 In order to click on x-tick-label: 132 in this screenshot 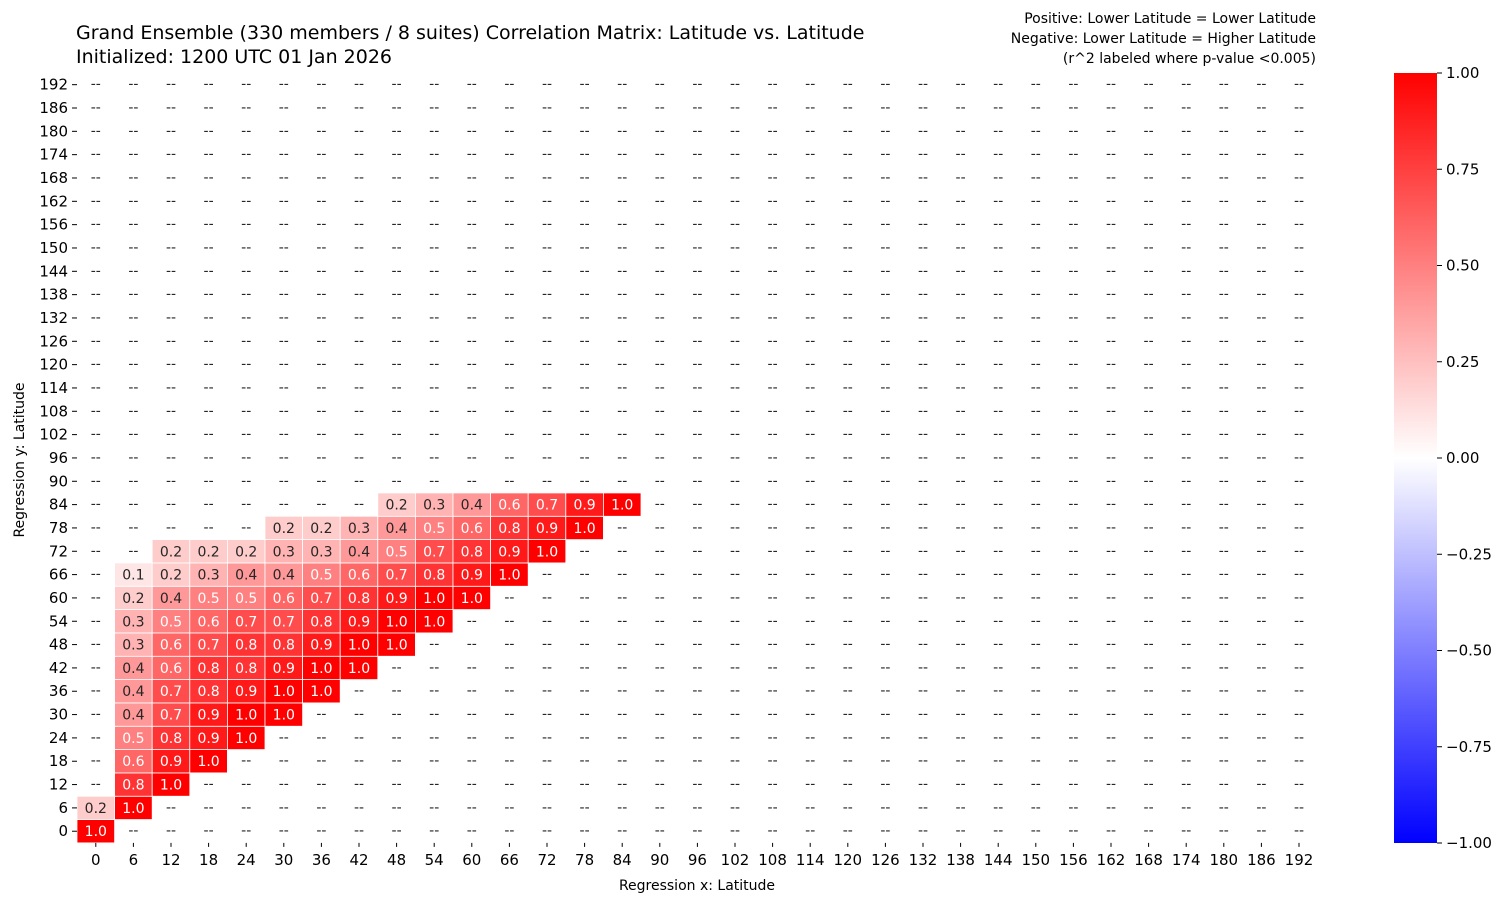, I will do `click(923, 860)`.